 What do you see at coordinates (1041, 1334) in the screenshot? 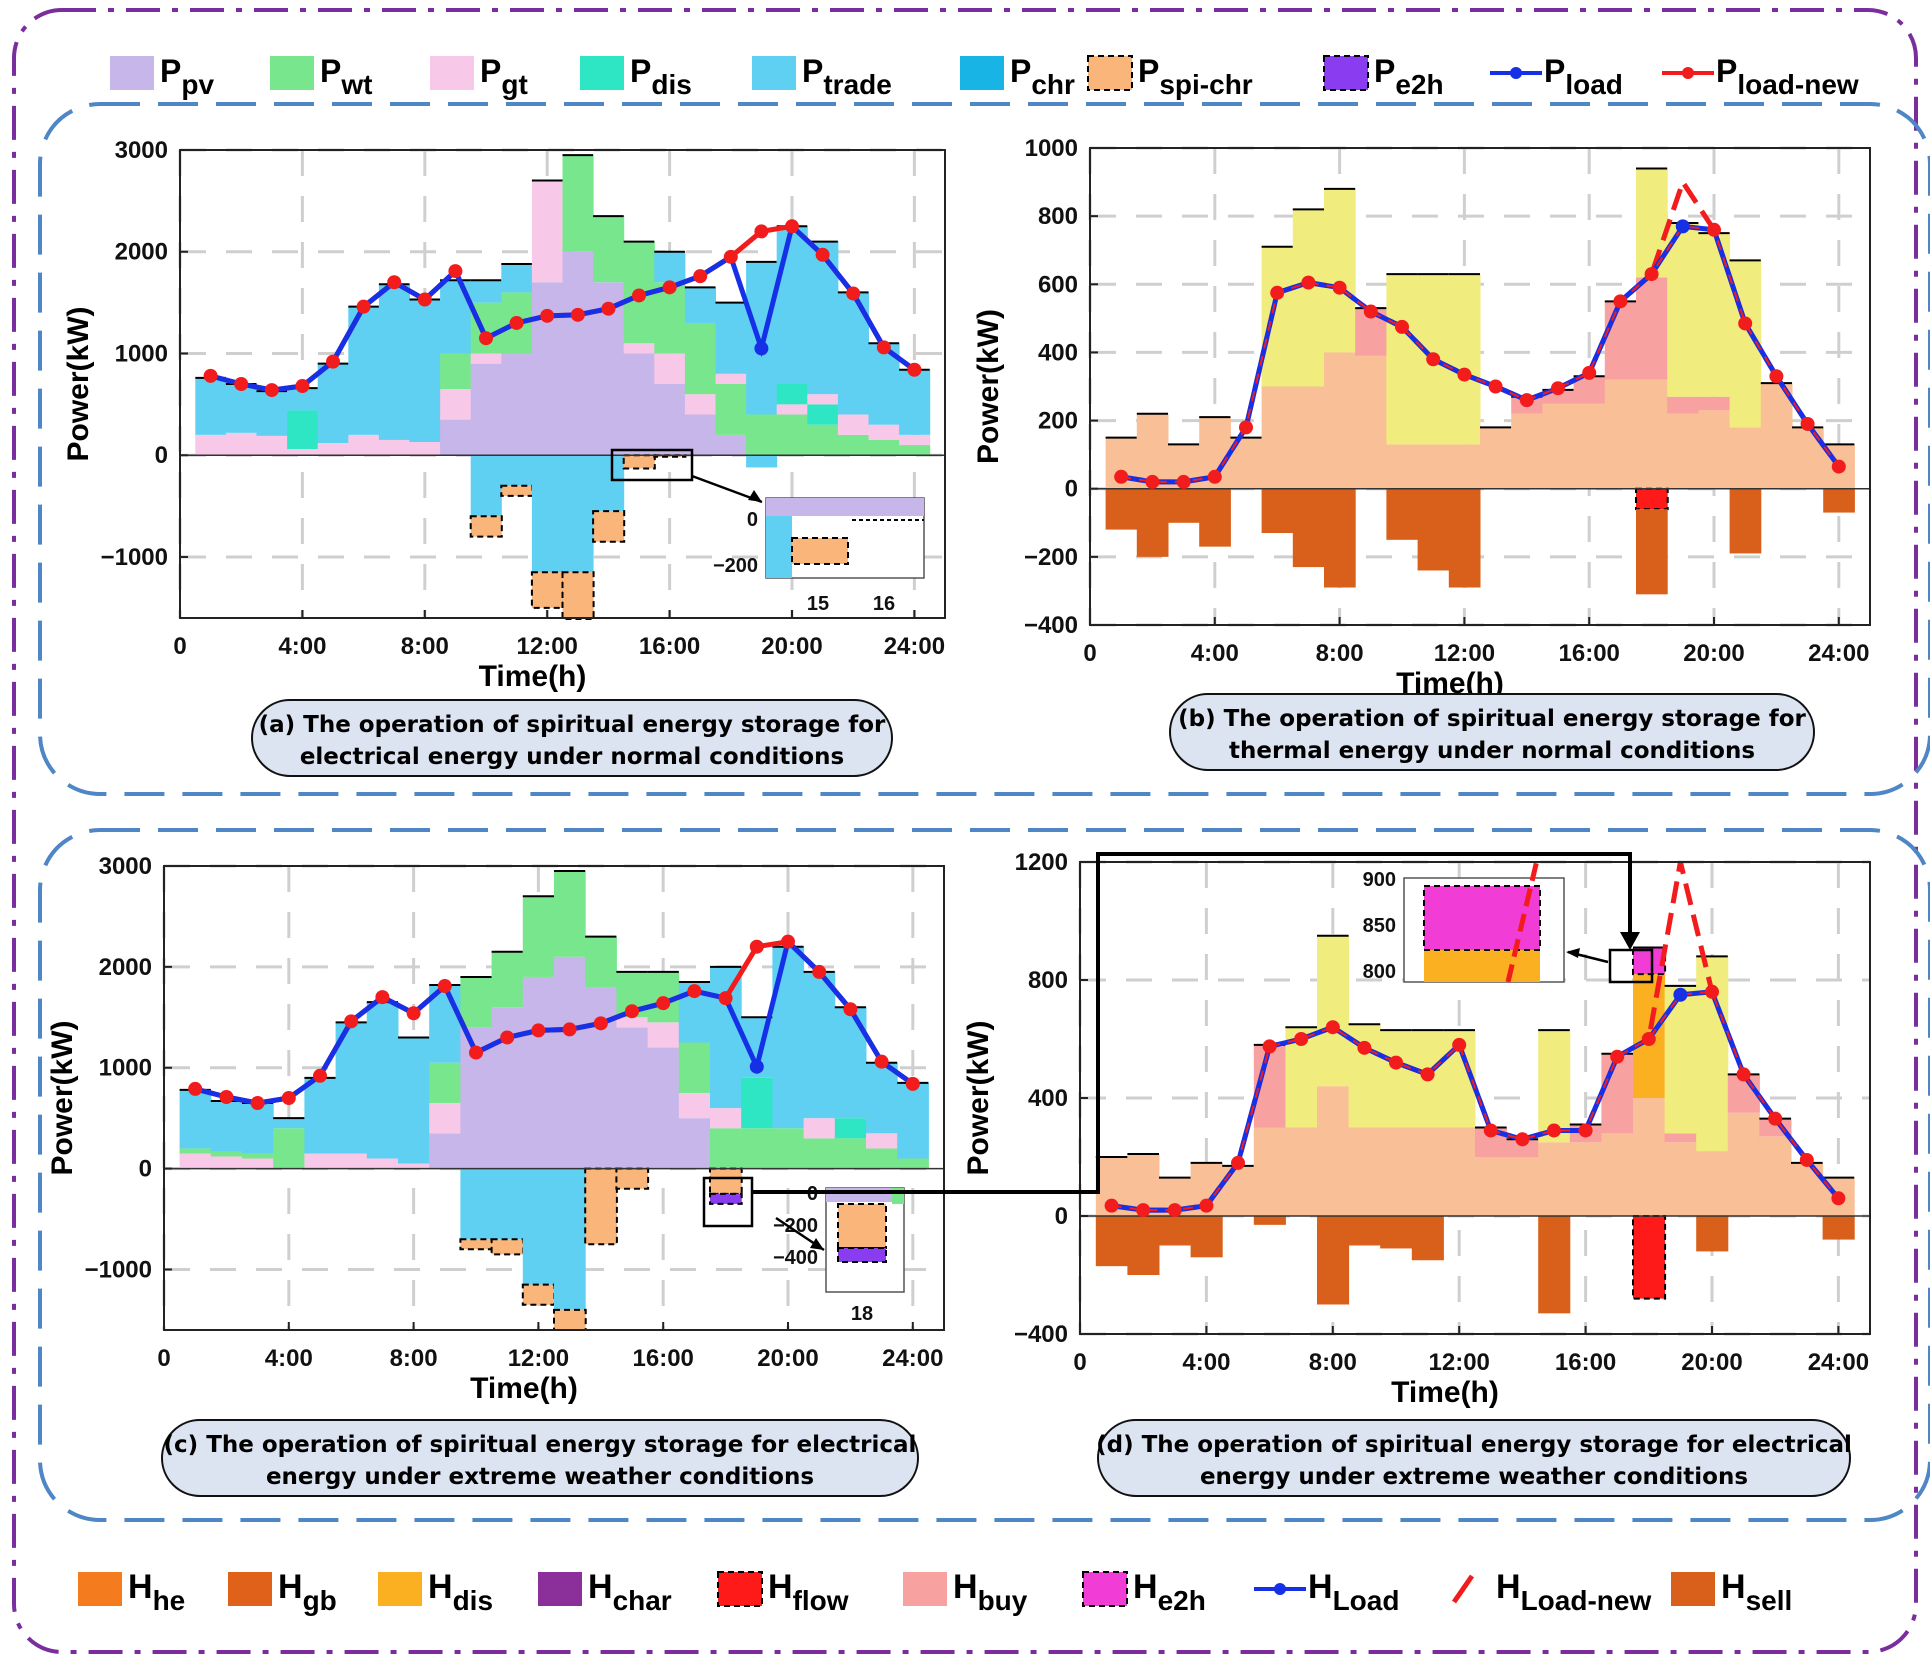
I see `y-tick-label: −400` at bounding box center [1041, 1334].